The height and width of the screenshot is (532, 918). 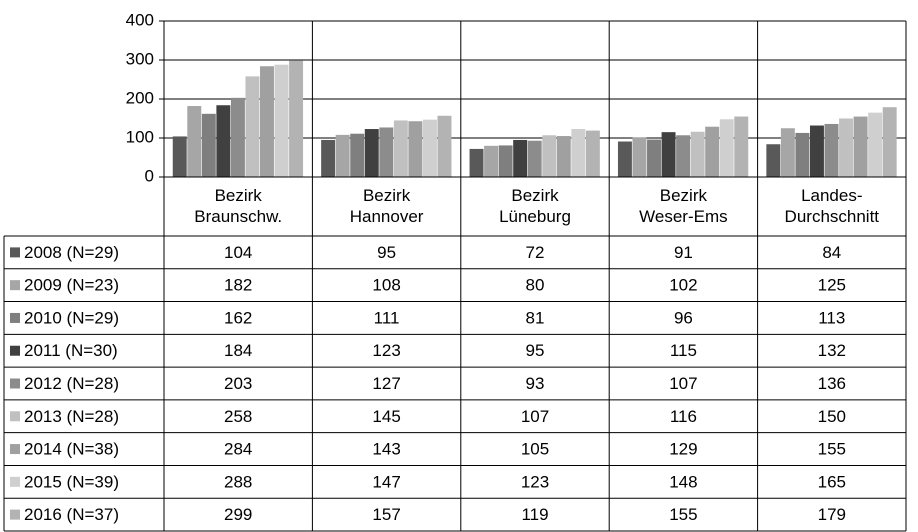 I want to click on table-value: 148, so click(x=683, y=481).